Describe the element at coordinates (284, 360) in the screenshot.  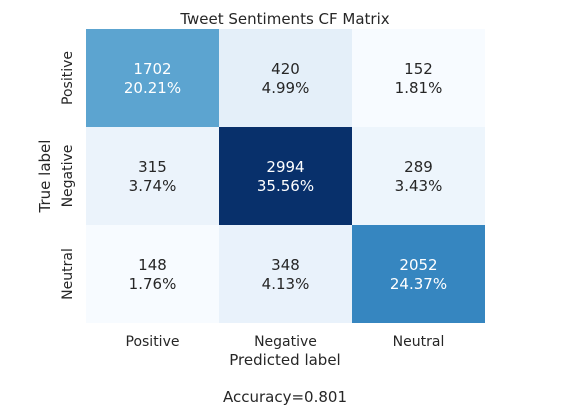
I see `x-axis-label: Predicted label` at that location.